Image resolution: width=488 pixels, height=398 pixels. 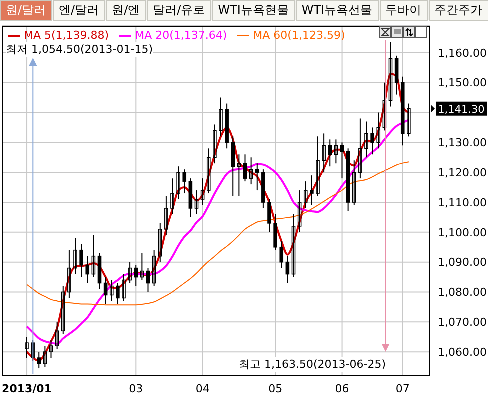 What do you see at coordinates (27, 389) in the screenshot?
I see `x-tick-label: 2013/01` at bounding box center [27, 389].